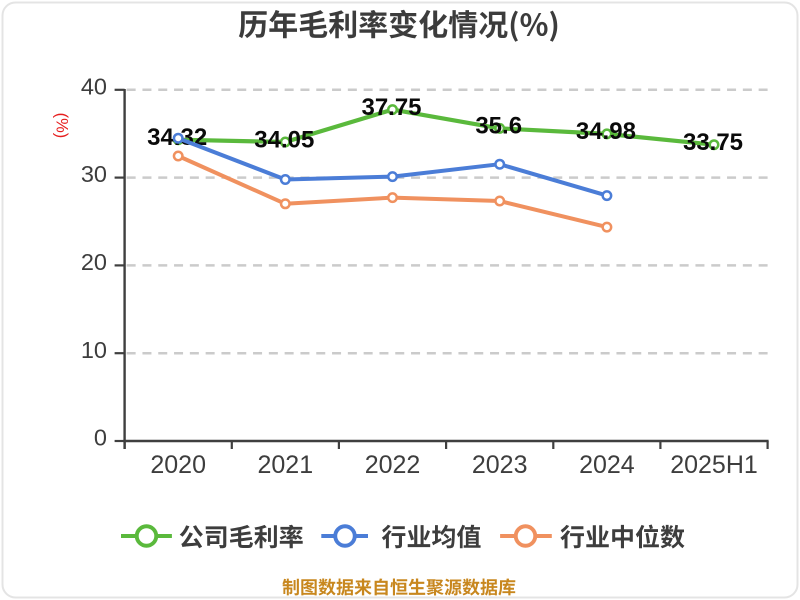  What do you see at coordinates (94, 174) in the screenshot?
I see `svg-text: 30` at bounding box center [94, 174].